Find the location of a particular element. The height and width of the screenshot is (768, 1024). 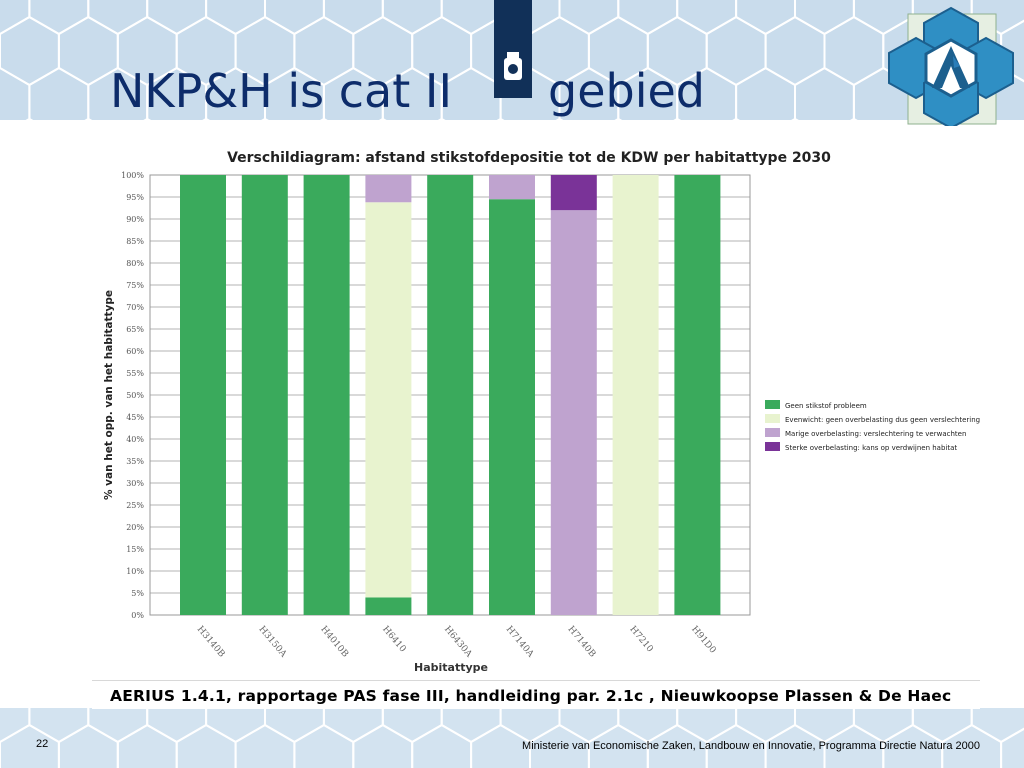

y-tick-label: 75% is located at coordinates (135, 285).